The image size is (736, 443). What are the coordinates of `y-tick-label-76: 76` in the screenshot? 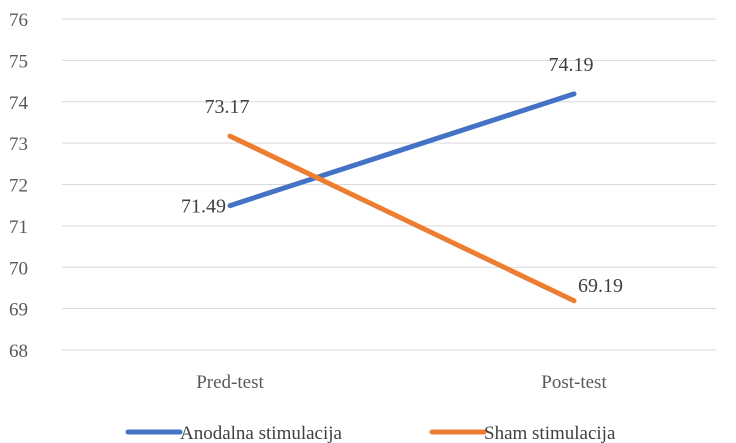 It's located at (18, 20).